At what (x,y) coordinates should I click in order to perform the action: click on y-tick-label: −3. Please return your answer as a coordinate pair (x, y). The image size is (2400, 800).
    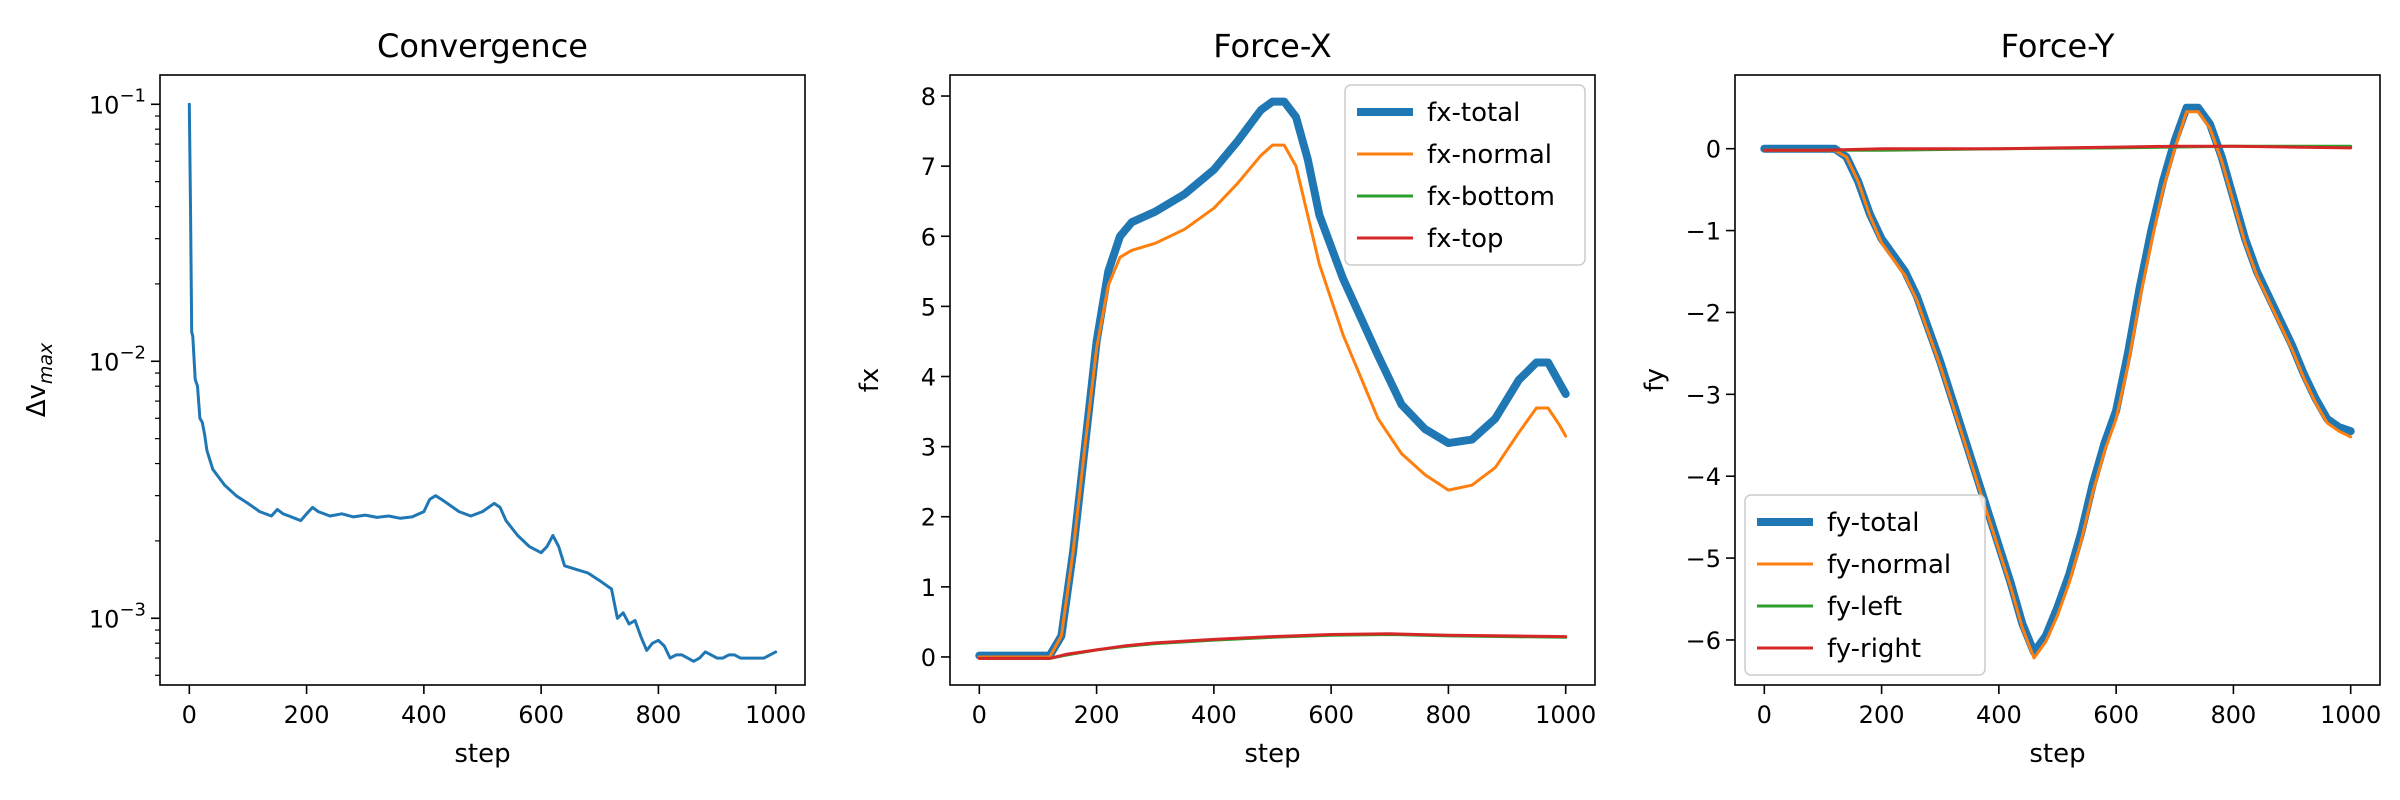
    Looking at the image, I should click on (1703, 395).